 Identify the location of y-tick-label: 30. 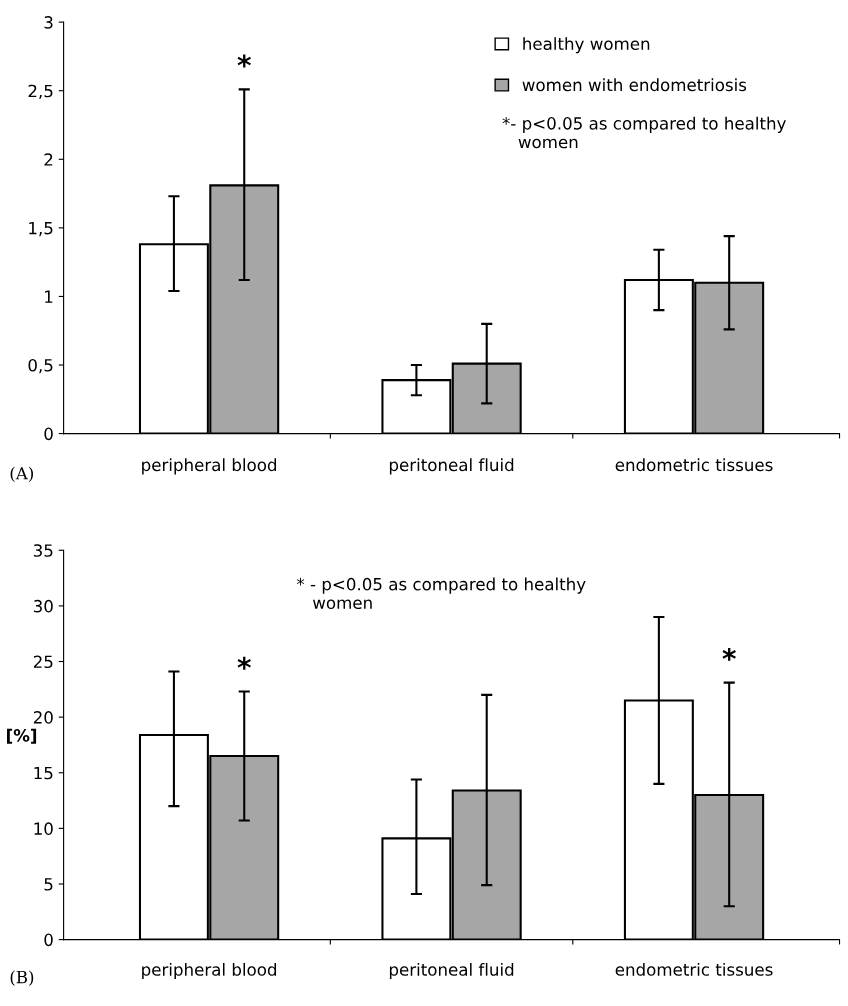
(43, 606).